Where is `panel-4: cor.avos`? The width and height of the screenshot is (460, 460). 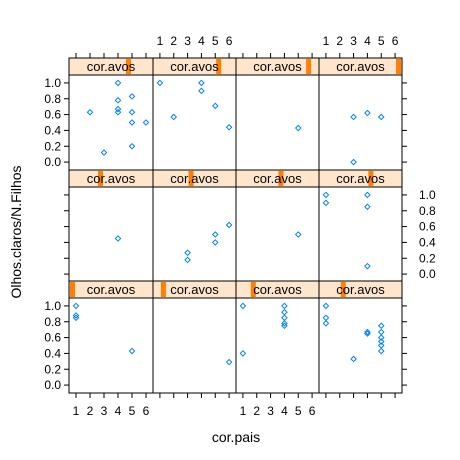 panel-4: cor.avos is located at coordinates (360, 114).